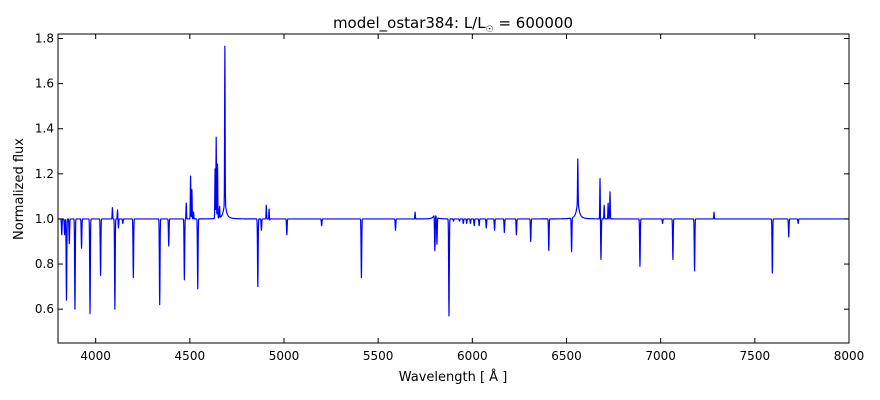  Describe the element at coordinates (755, 356) in the screenshot. I see `x-tick-label: 7500` at that location.